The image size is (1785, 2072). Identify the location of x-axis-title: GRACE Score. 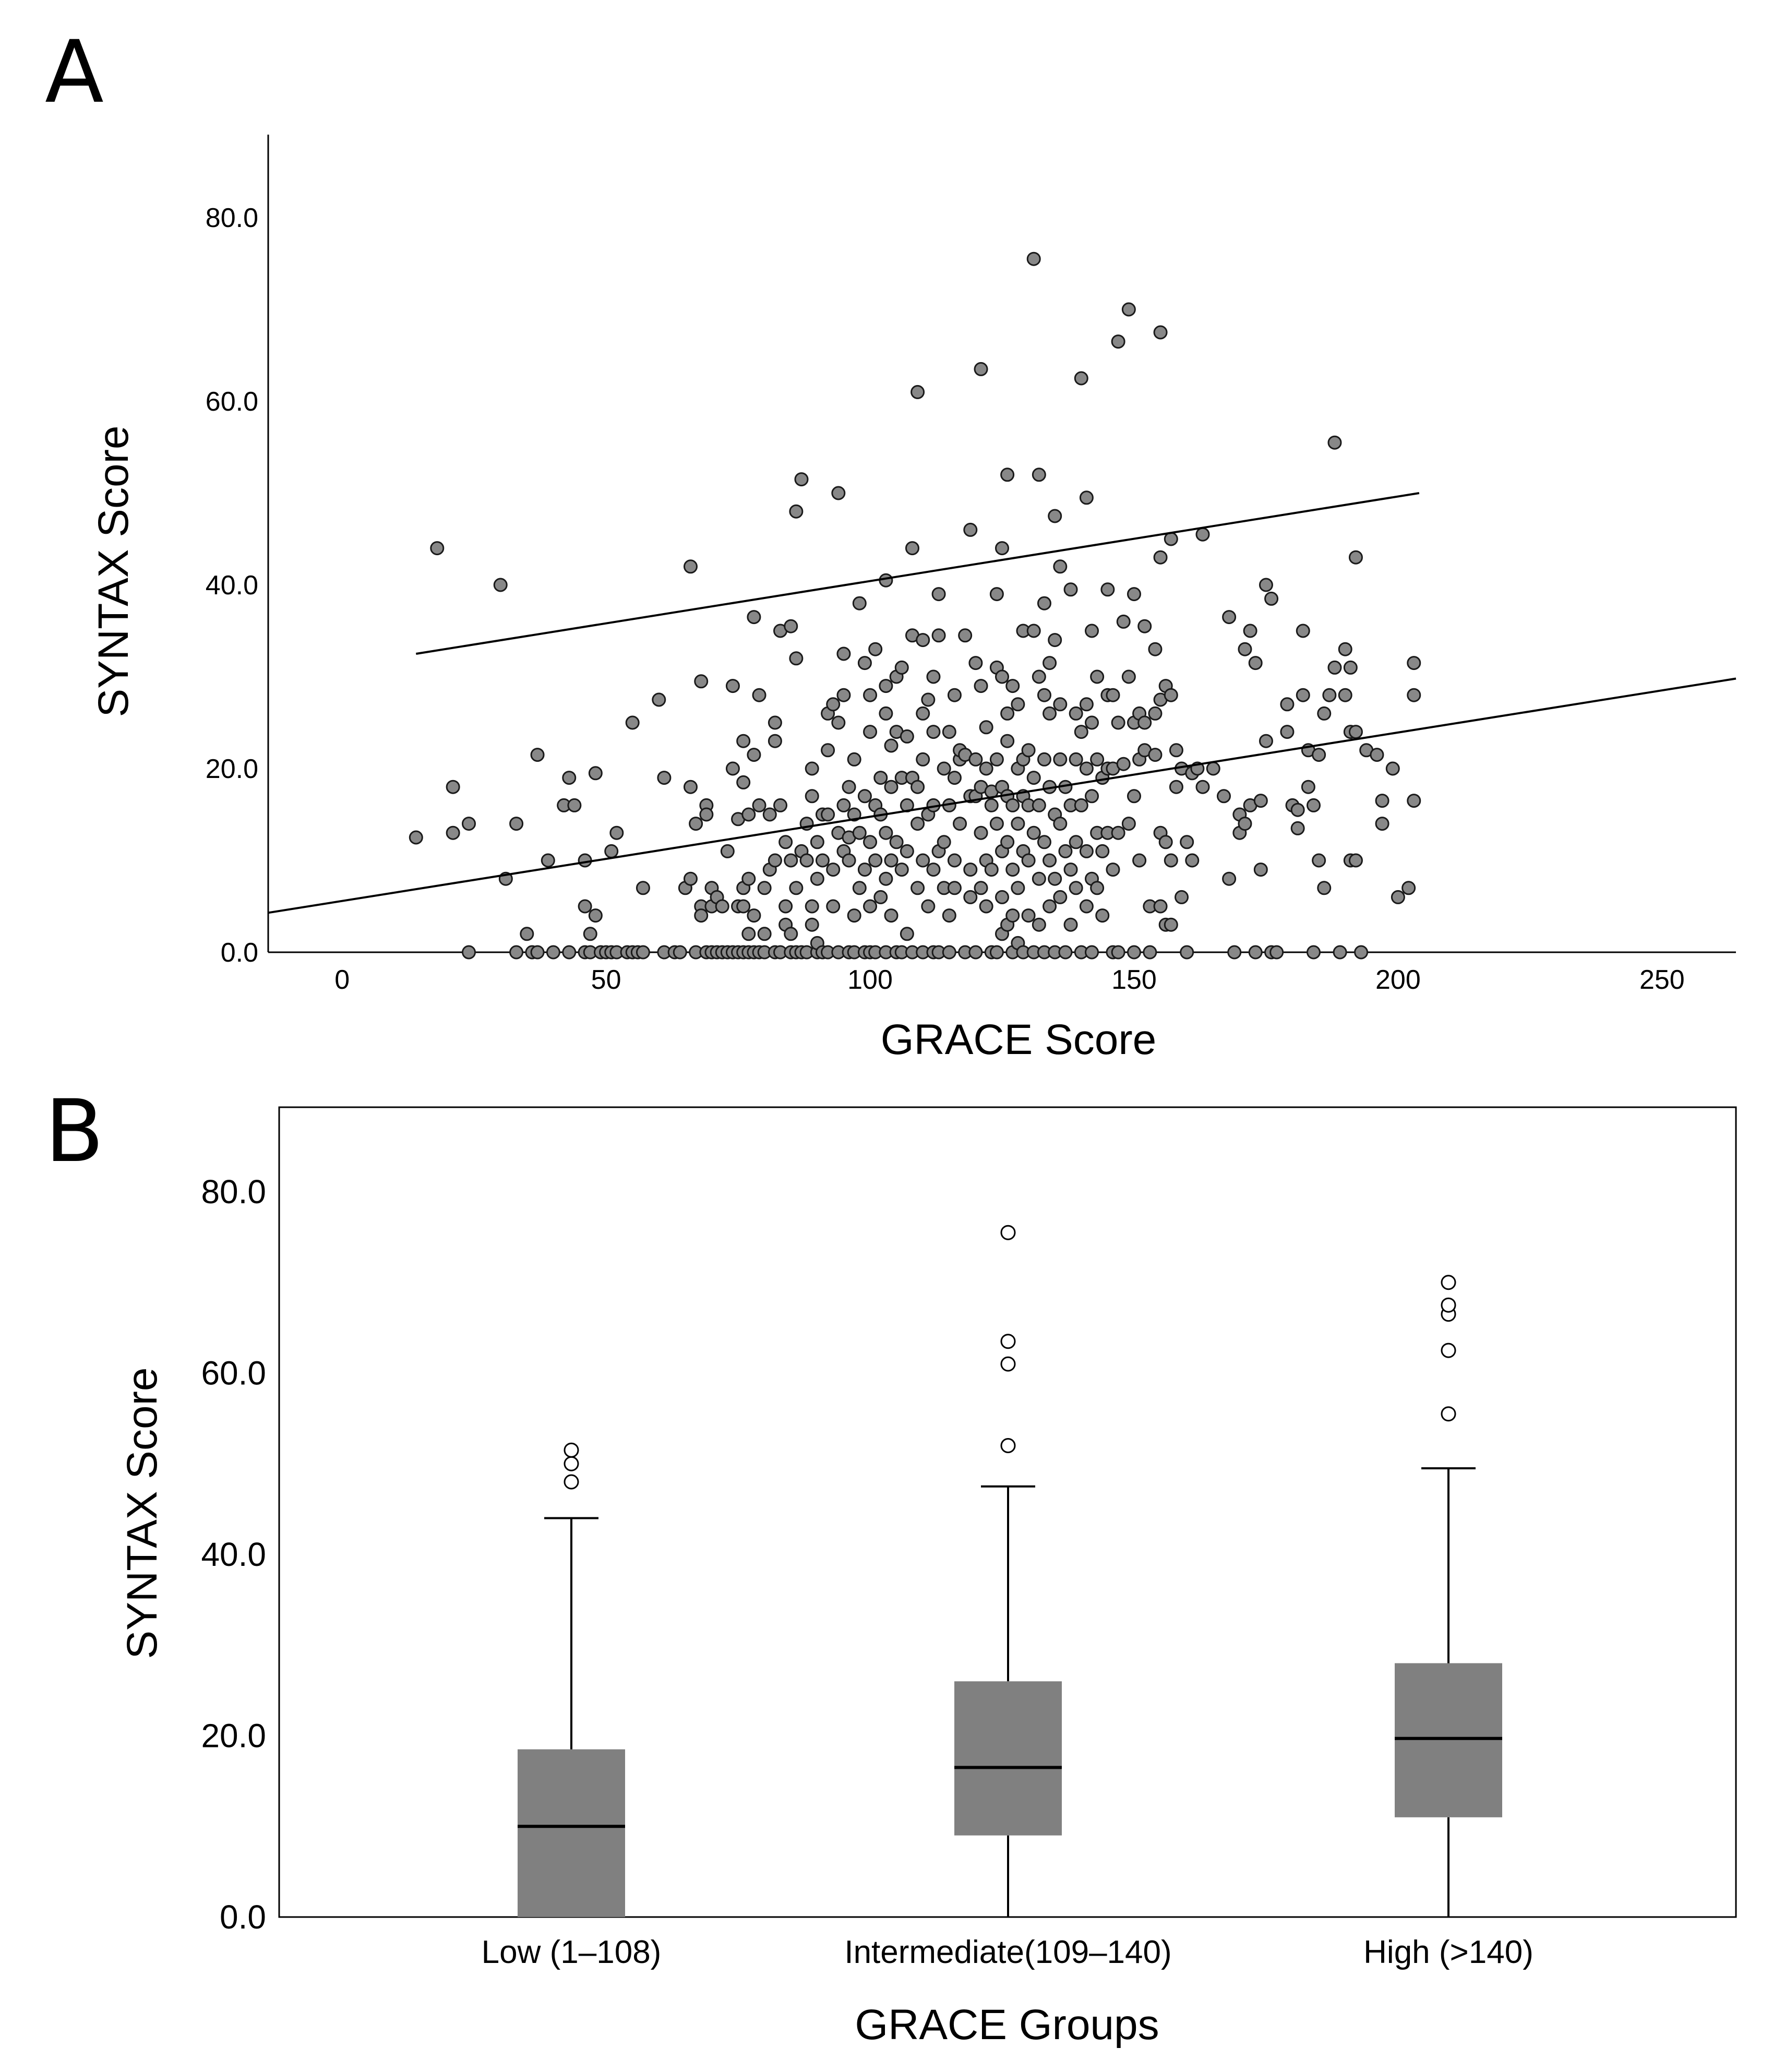
(1019, 1039).